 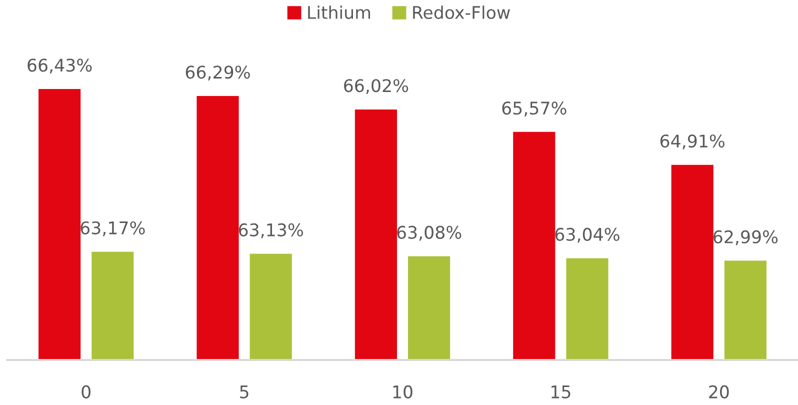 What do you see at coordinates (402, 391) in the screenshot?
I see `x-tick-label: 10` at bounding box center [402, 391].